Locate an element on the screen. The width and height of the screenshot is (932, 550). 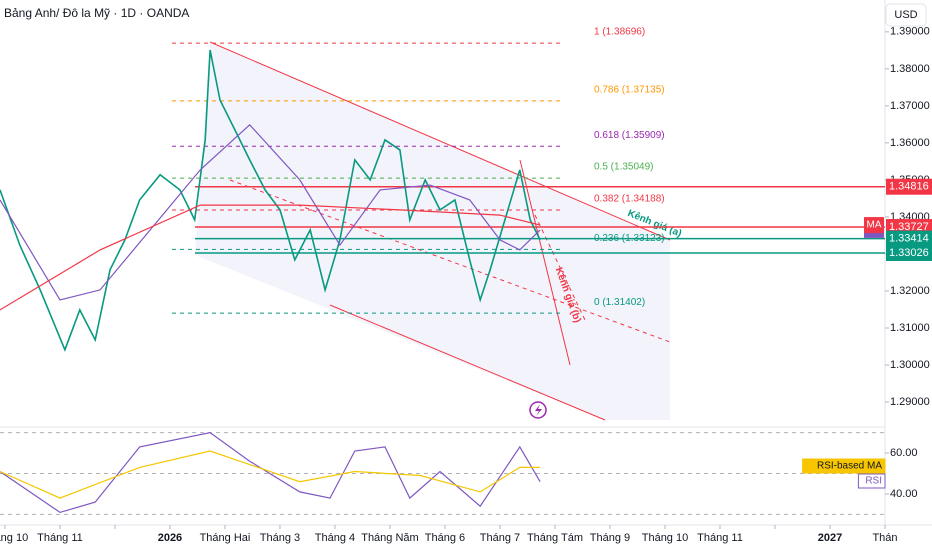
ma-badge is located at coordinates (874, 225).